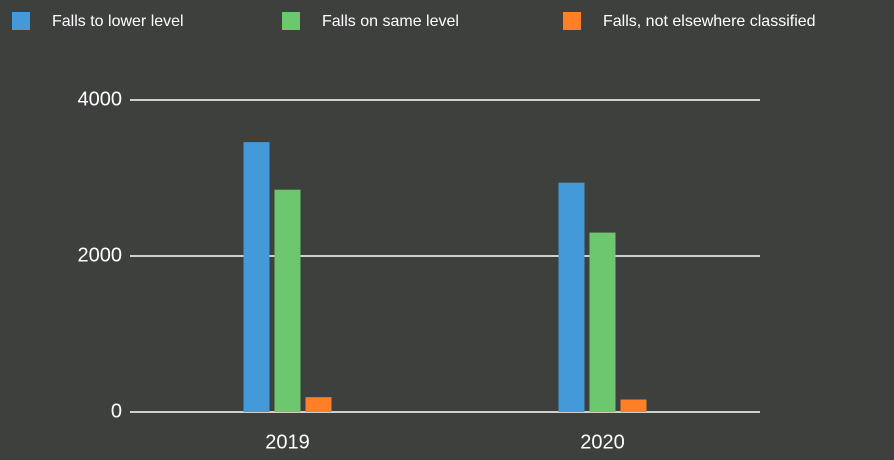 Image resolution: width=894 pixels, height=460 pixels. What do you see at coordinates (118, 21) in the screenshot?
I see `legend-label: Falls to lower level` at bounding box center [118, 21].